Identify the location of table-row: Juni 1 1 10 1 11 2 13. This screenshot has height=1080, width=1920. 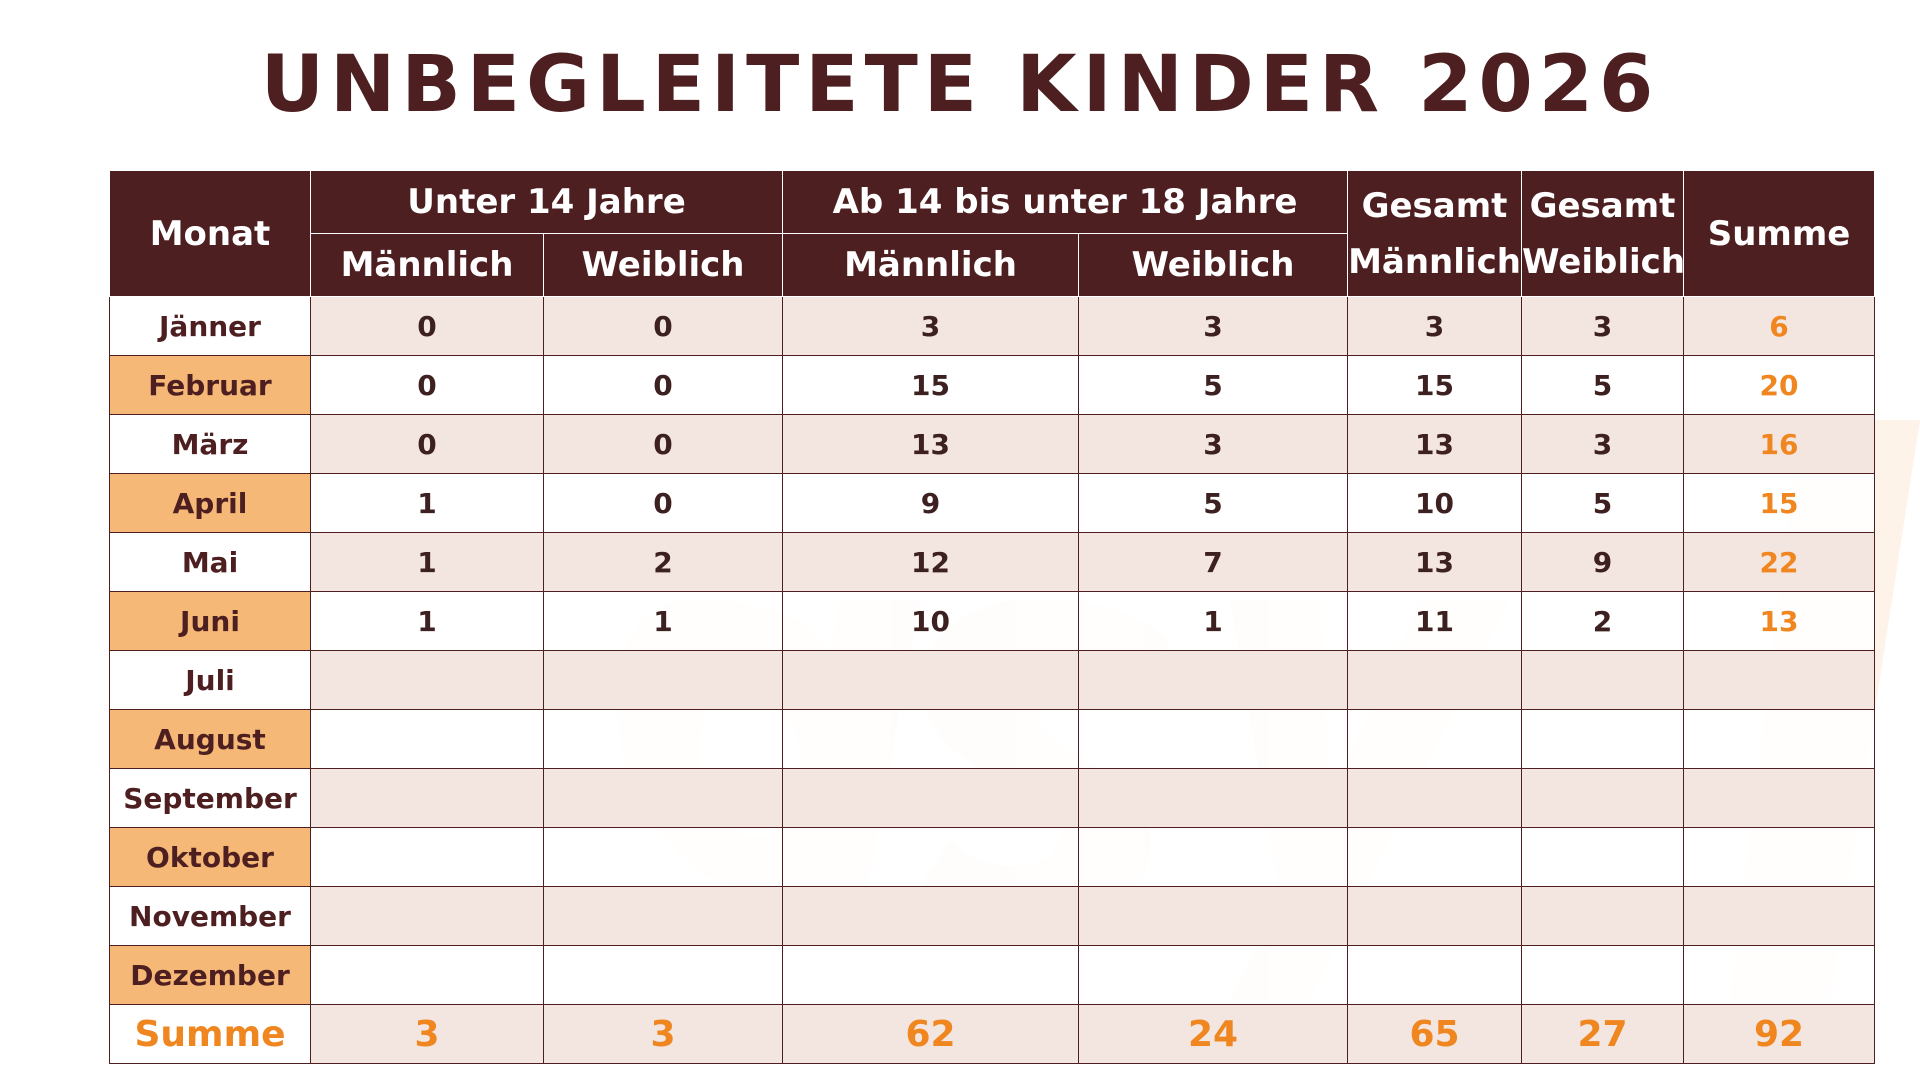
(992, 621).